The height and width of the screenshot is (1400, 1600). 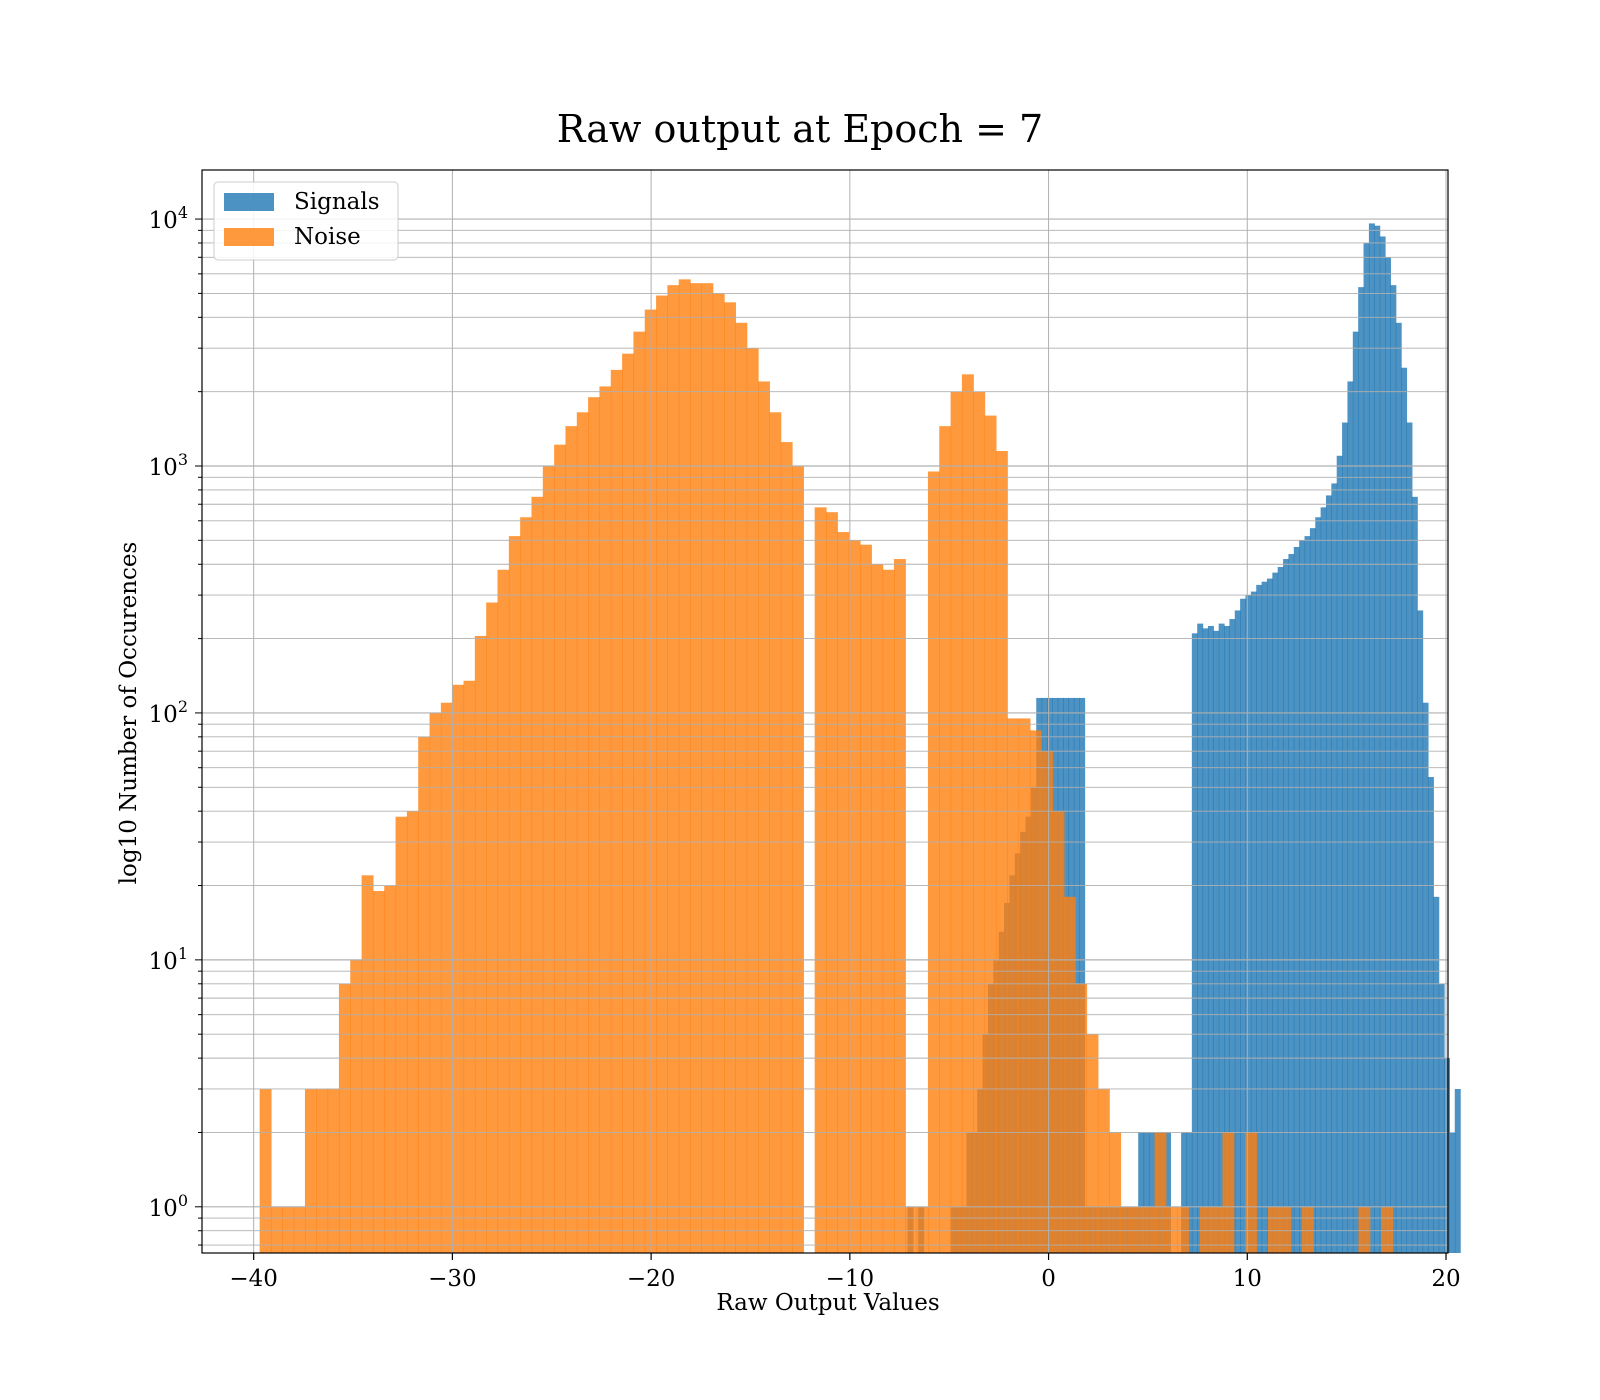 What do you see at coordinates (452, 1279) in the screenshot?
I see `x-tick-label: −30` at bounding box center [452, 1279].